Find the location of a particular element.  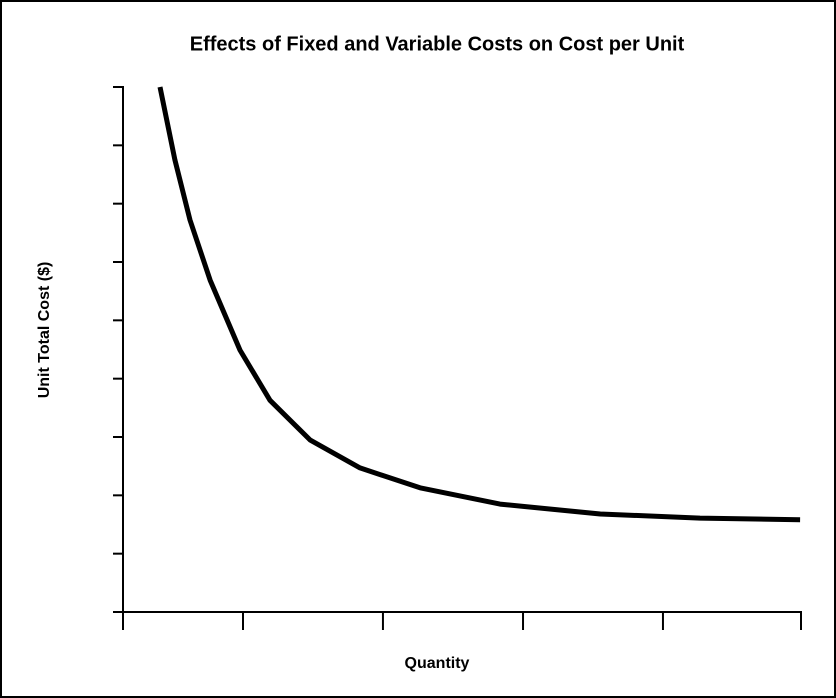

x-axis-label: Quantity is located at coordinates (437, 663).